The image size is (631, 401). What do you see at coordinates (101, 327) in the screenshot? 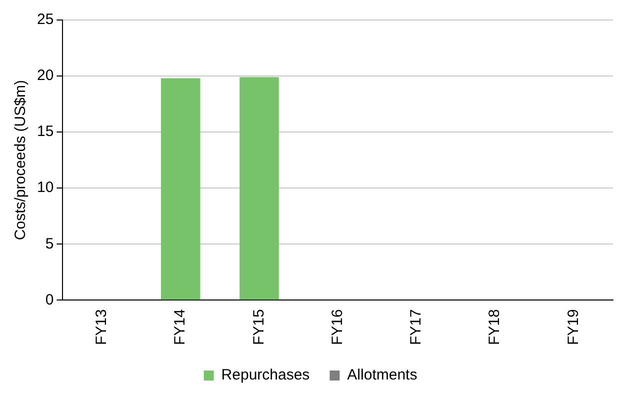
I see `x-tick-label: FY13` at bounding box center [101, 327].